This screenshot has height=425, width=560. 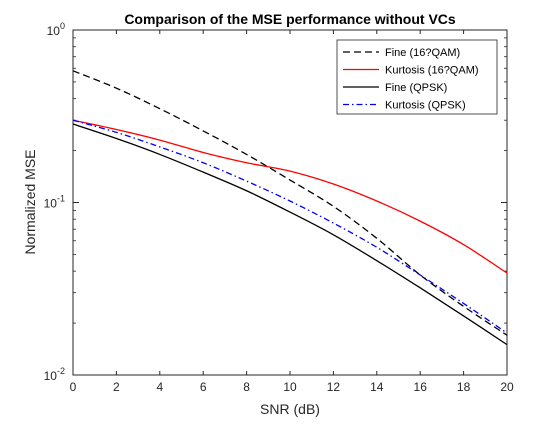 I want to click on x-tick-label: 12, so click(x=334, y=387).